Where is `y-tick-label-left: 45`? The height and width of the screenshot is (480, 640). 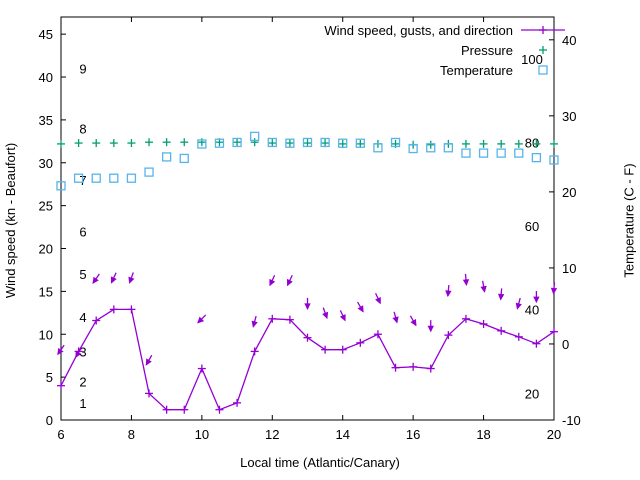 y-tick-label-left: 45 is located at coordinates (46, 34).